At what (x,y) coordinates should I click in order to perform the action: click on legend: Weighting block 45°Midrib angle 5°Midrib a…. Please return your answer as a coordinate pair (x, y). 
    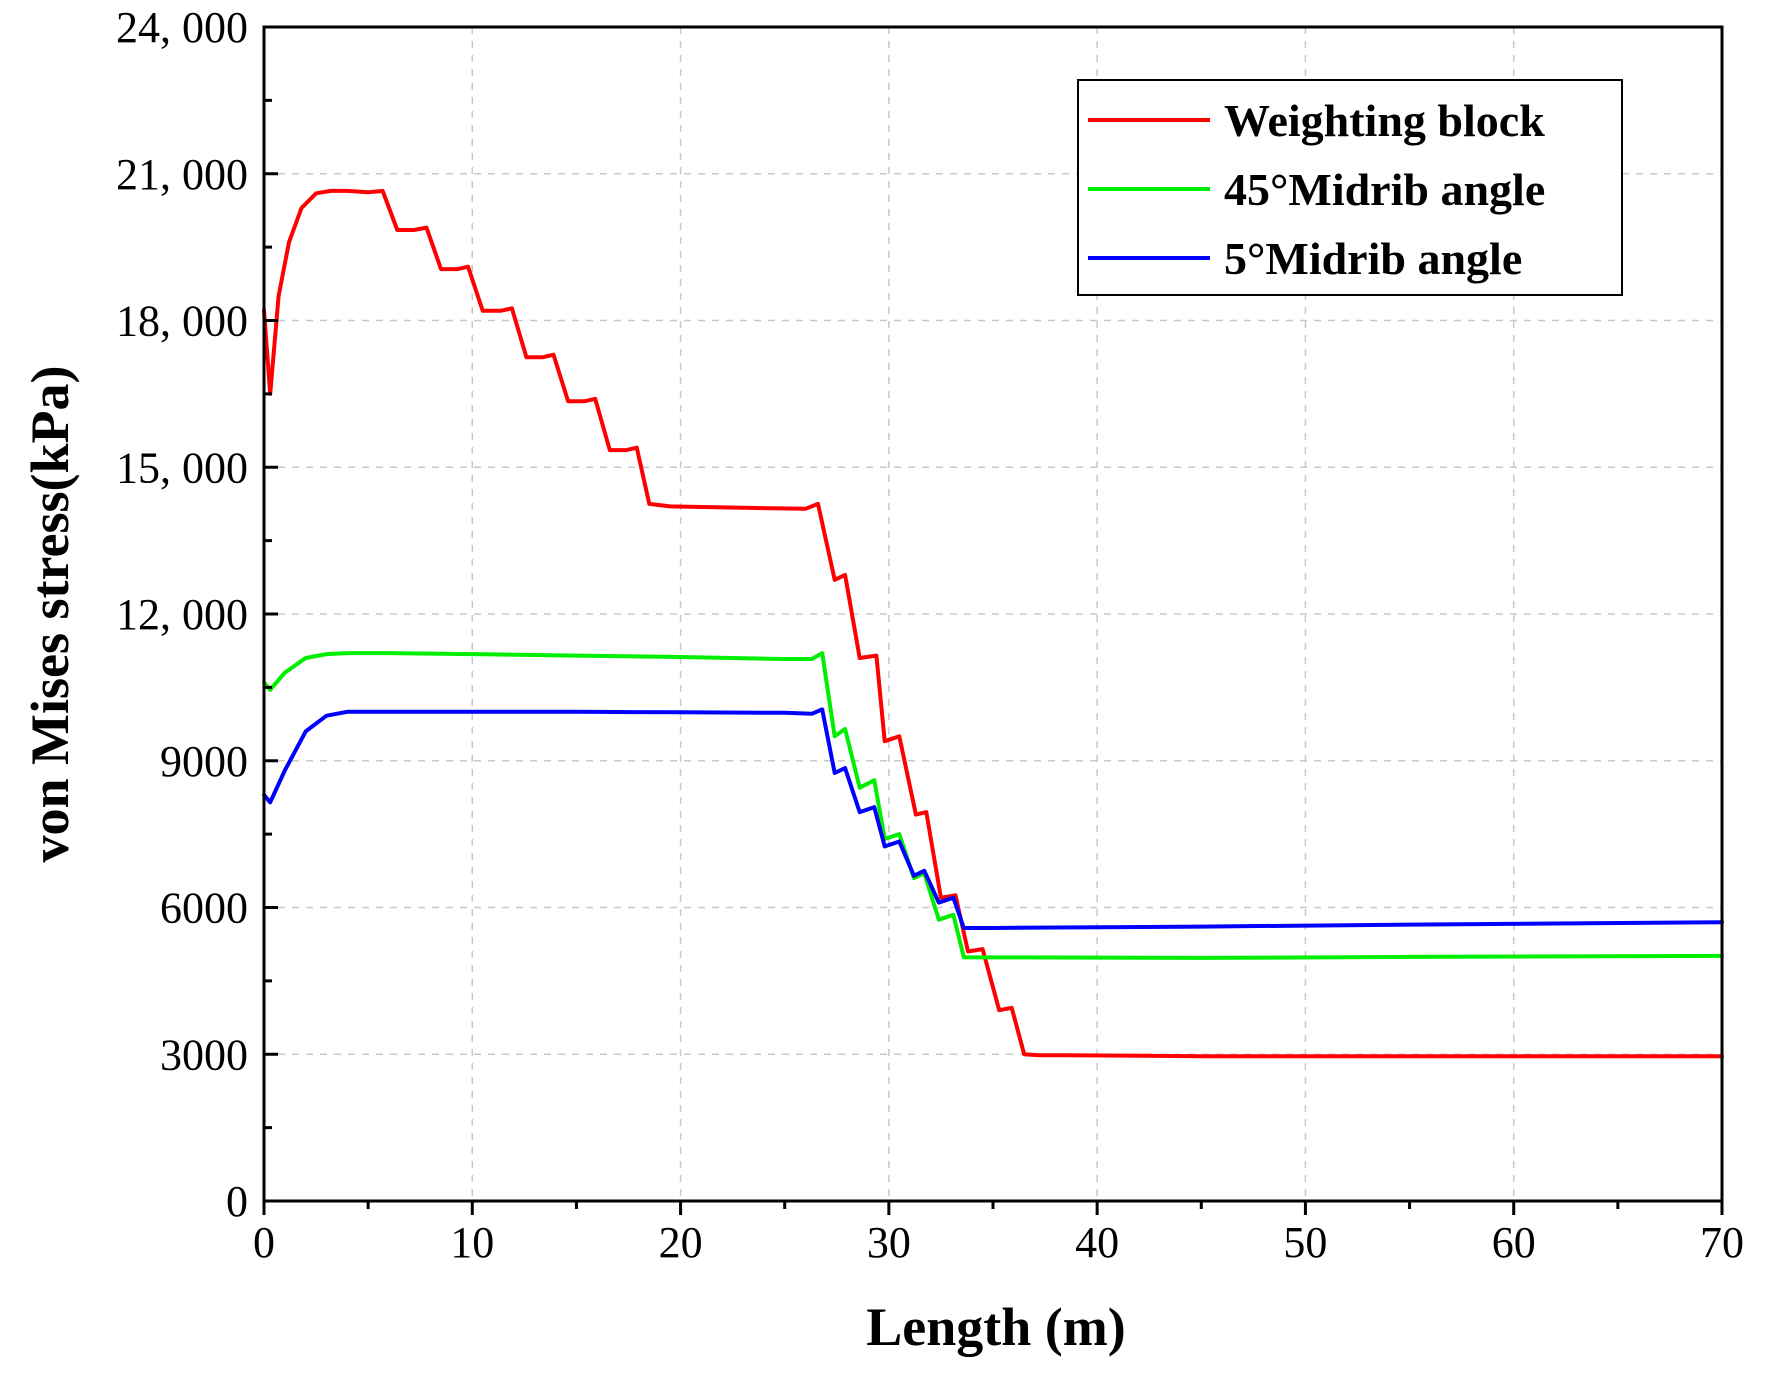
    Looking at the image, I should click on (1350, 187).